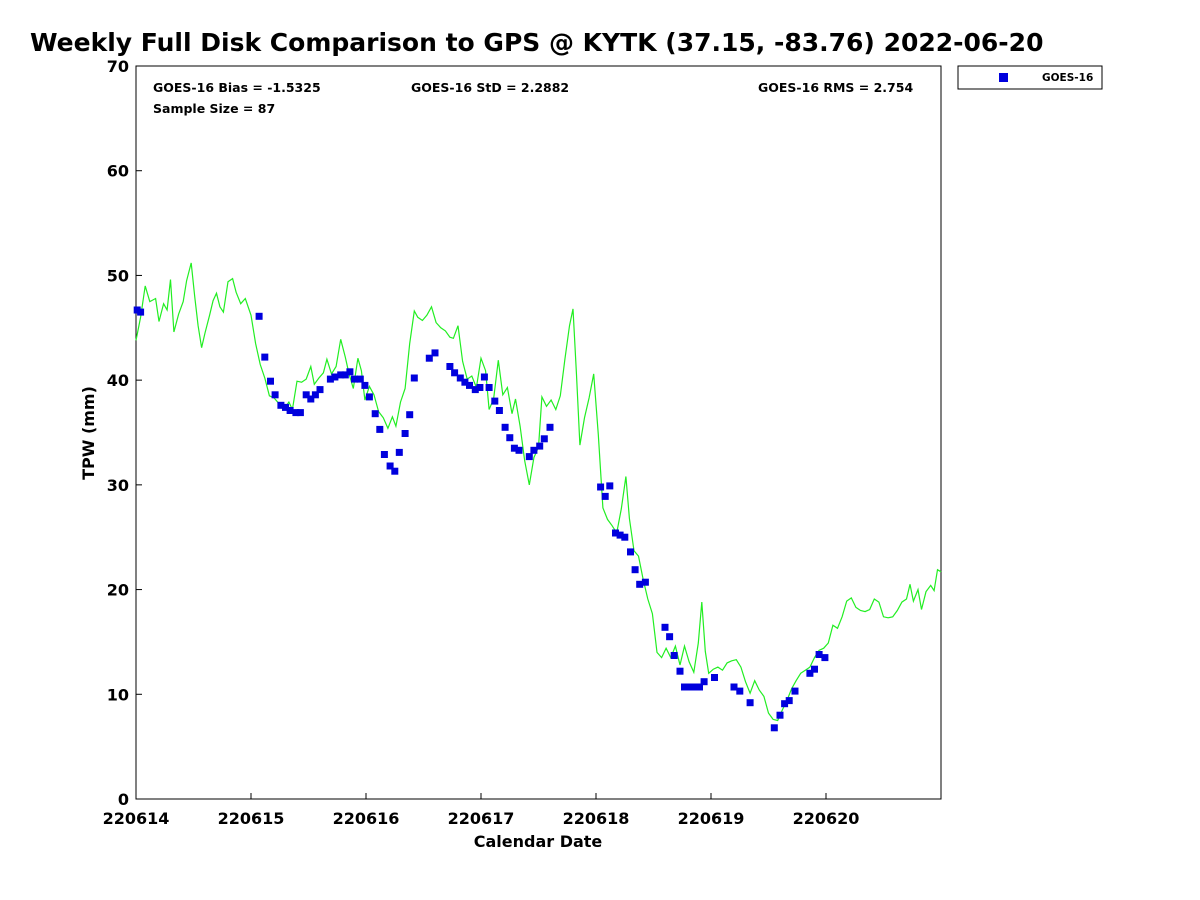 This screenshot has height=900, width=1200. Describe the element at coordinates (214, 108) in the screenshot. I see `stat-sample-size: Sample Size = 87` at that location.